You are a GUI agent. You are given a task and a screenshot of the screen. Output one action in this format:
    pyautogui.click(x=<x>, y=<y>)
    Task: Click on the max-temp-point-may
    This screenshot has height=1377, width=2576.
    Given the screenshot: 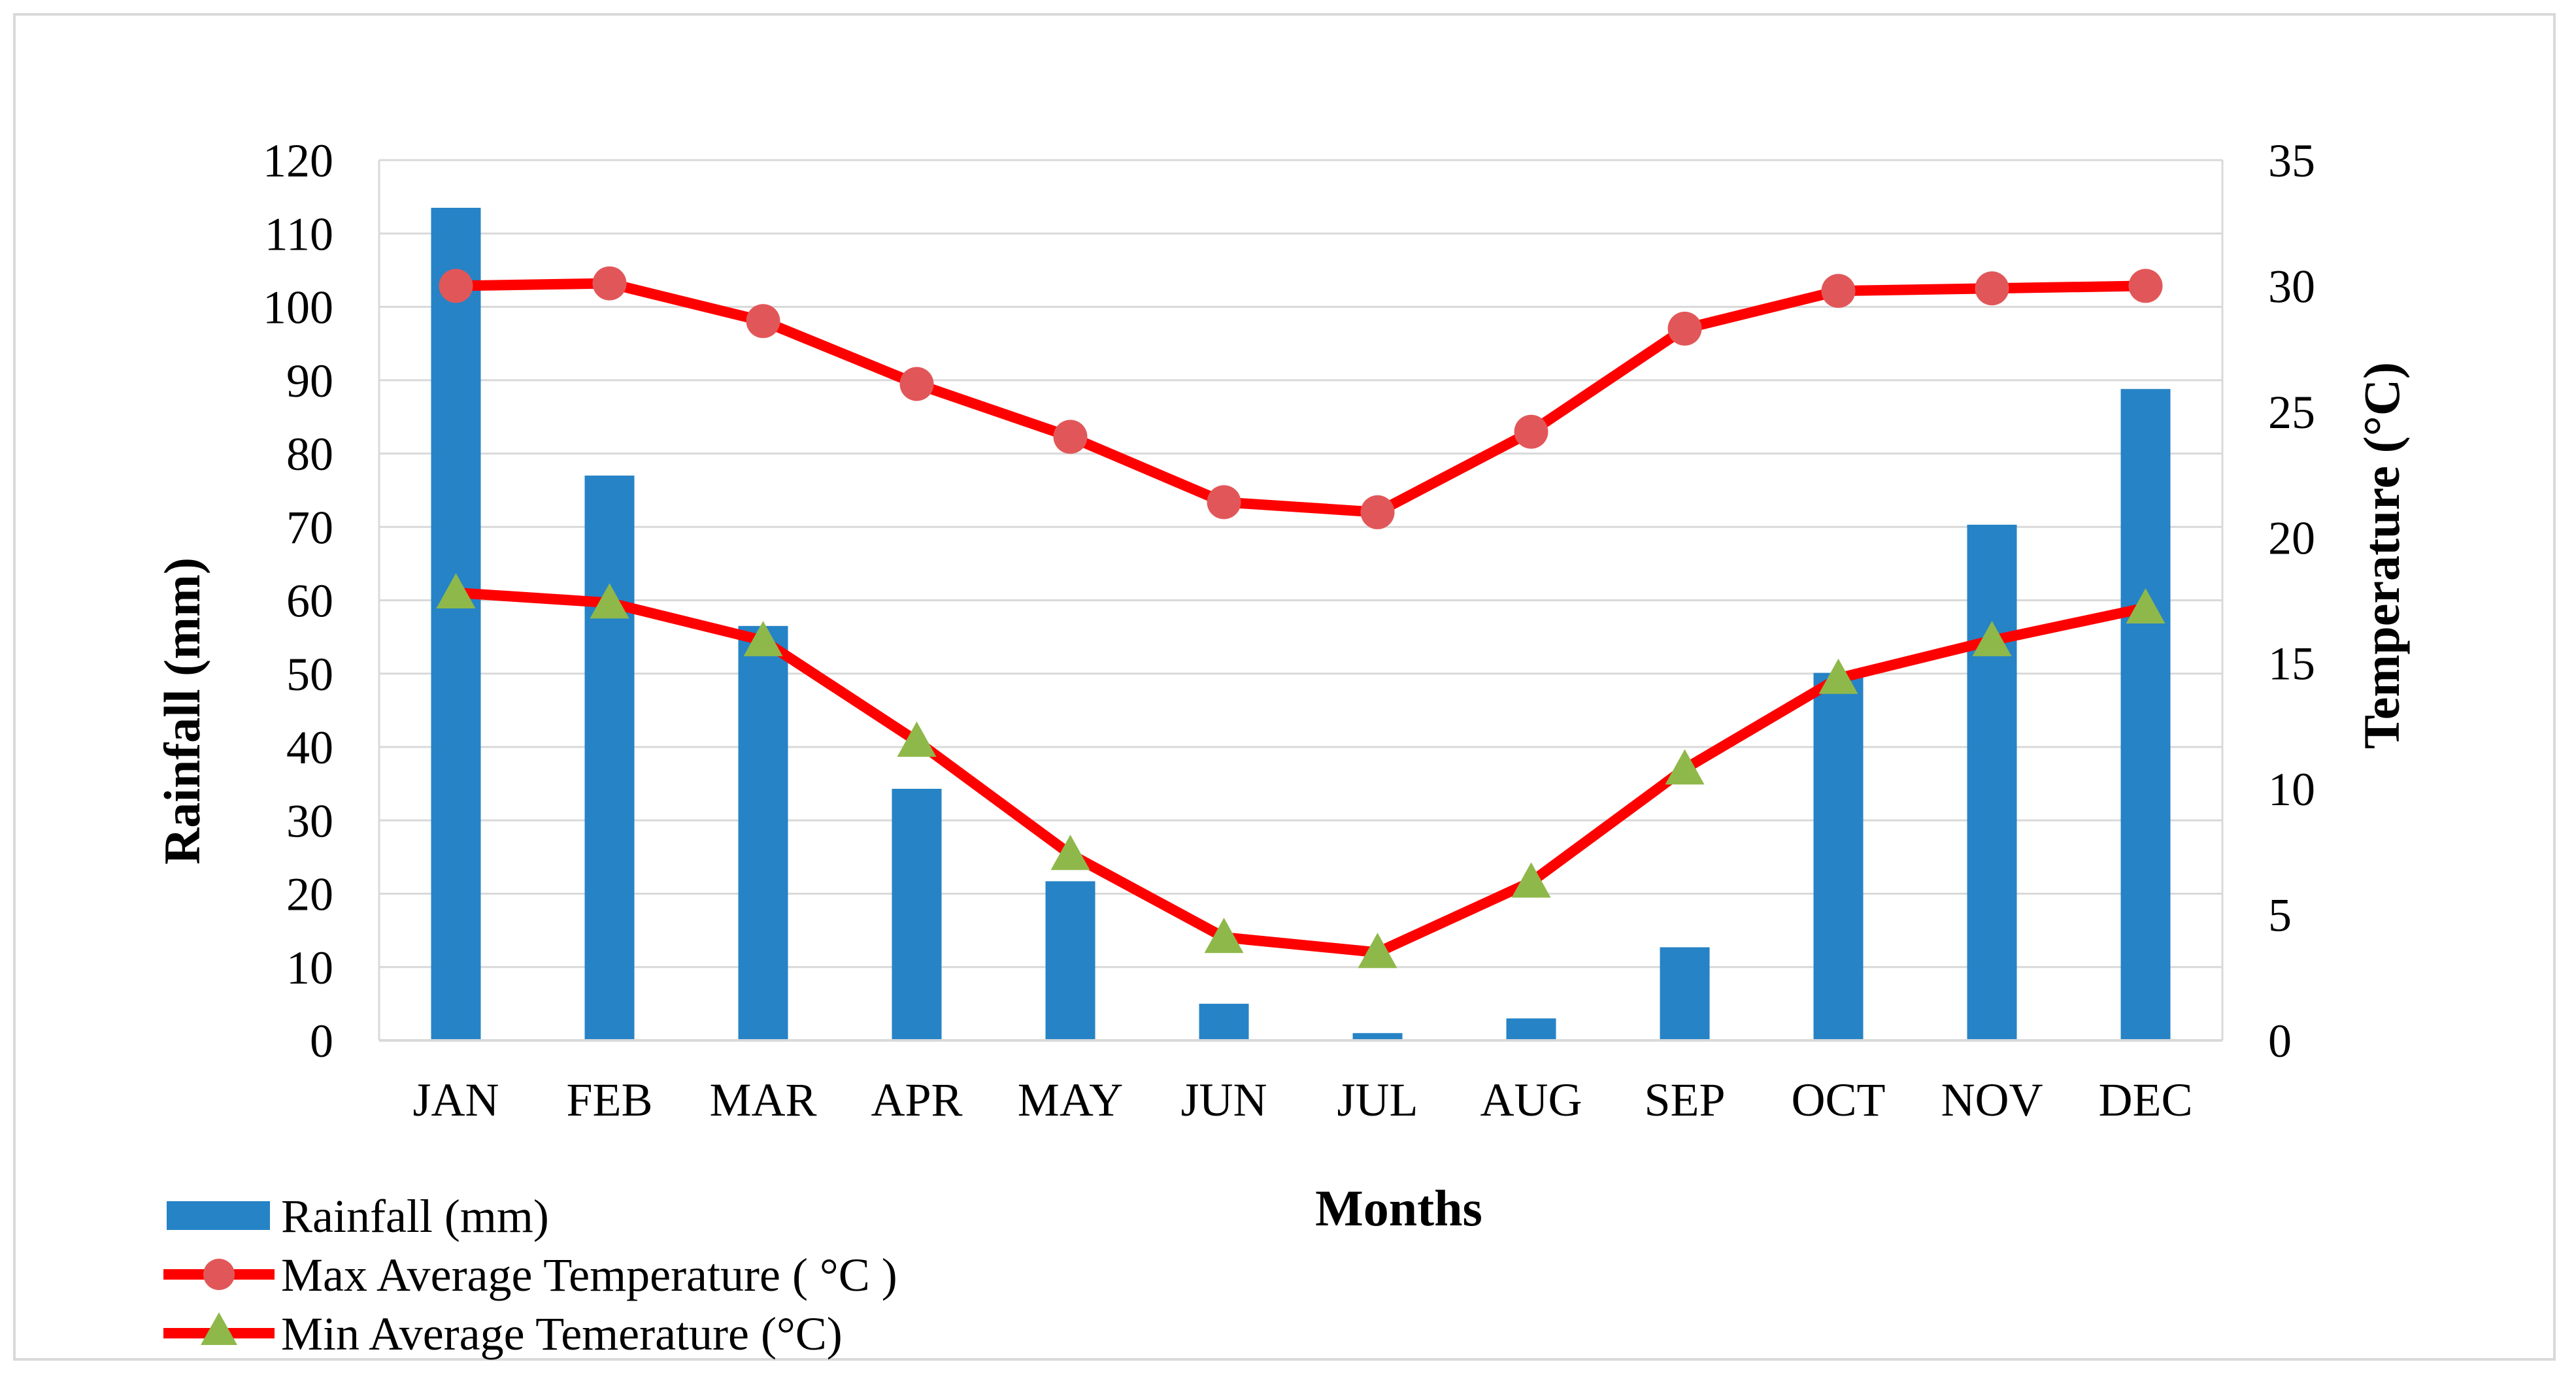 What is the action you would take?
    pyautogui.click(x=1071, y=437)
    